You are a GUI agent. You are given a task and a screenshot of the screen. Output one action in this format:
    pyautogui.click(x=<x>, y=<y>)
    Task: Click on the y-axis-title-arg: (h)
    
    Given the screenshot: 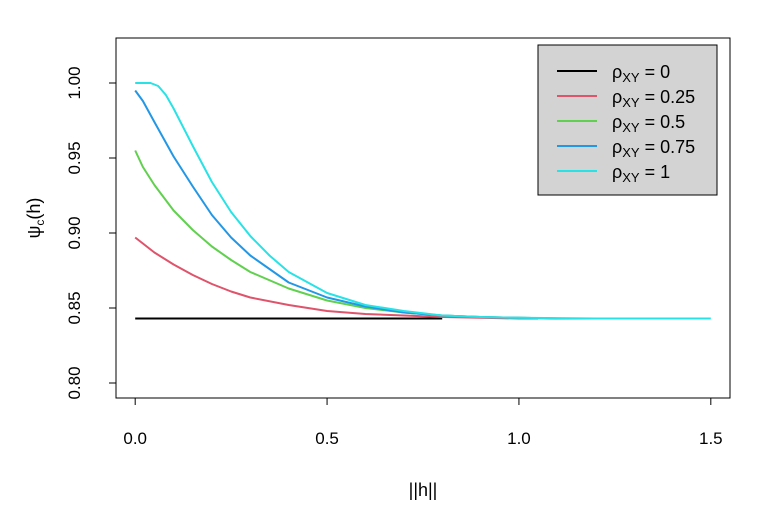 What is the action you would take?
    pyautogui.click(x=34, y=209)
    